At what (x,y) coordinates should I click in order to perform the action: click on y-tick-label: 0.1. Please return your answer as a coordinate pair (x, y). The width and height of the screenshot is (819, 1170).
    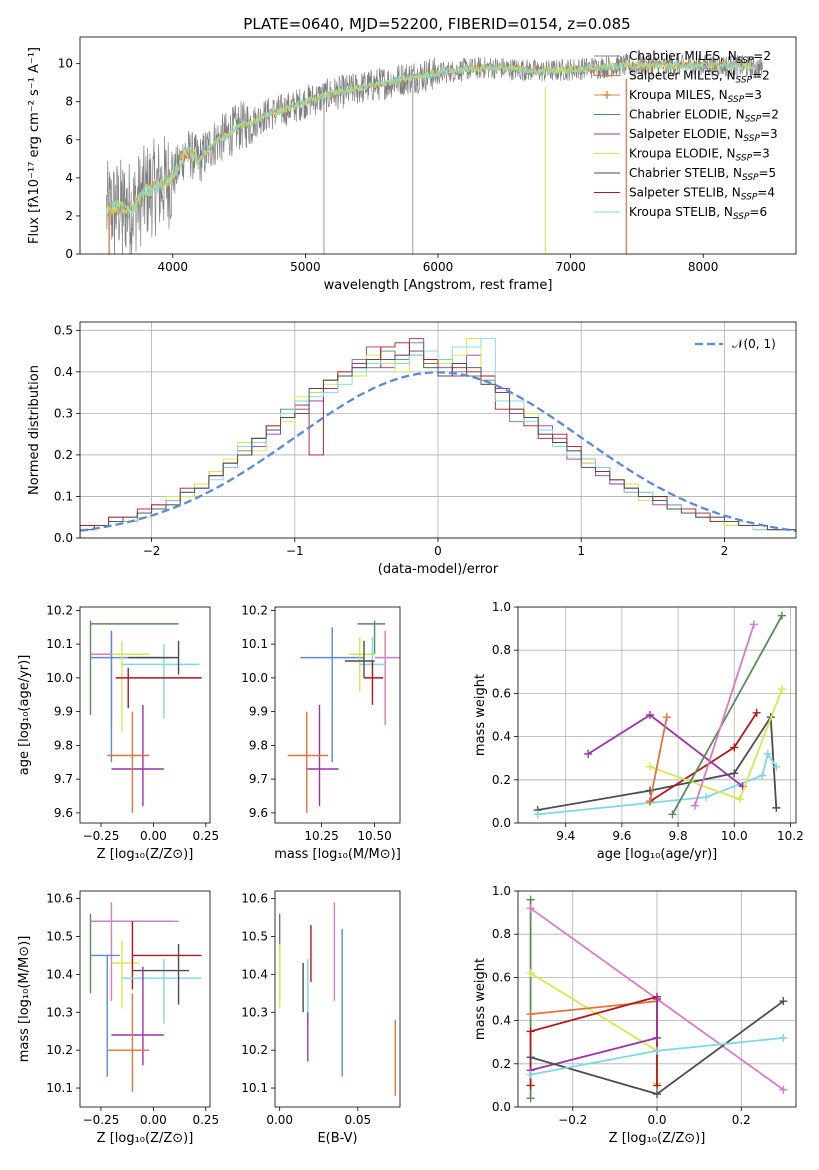
    Looking at the image, I should click on (63, 496).